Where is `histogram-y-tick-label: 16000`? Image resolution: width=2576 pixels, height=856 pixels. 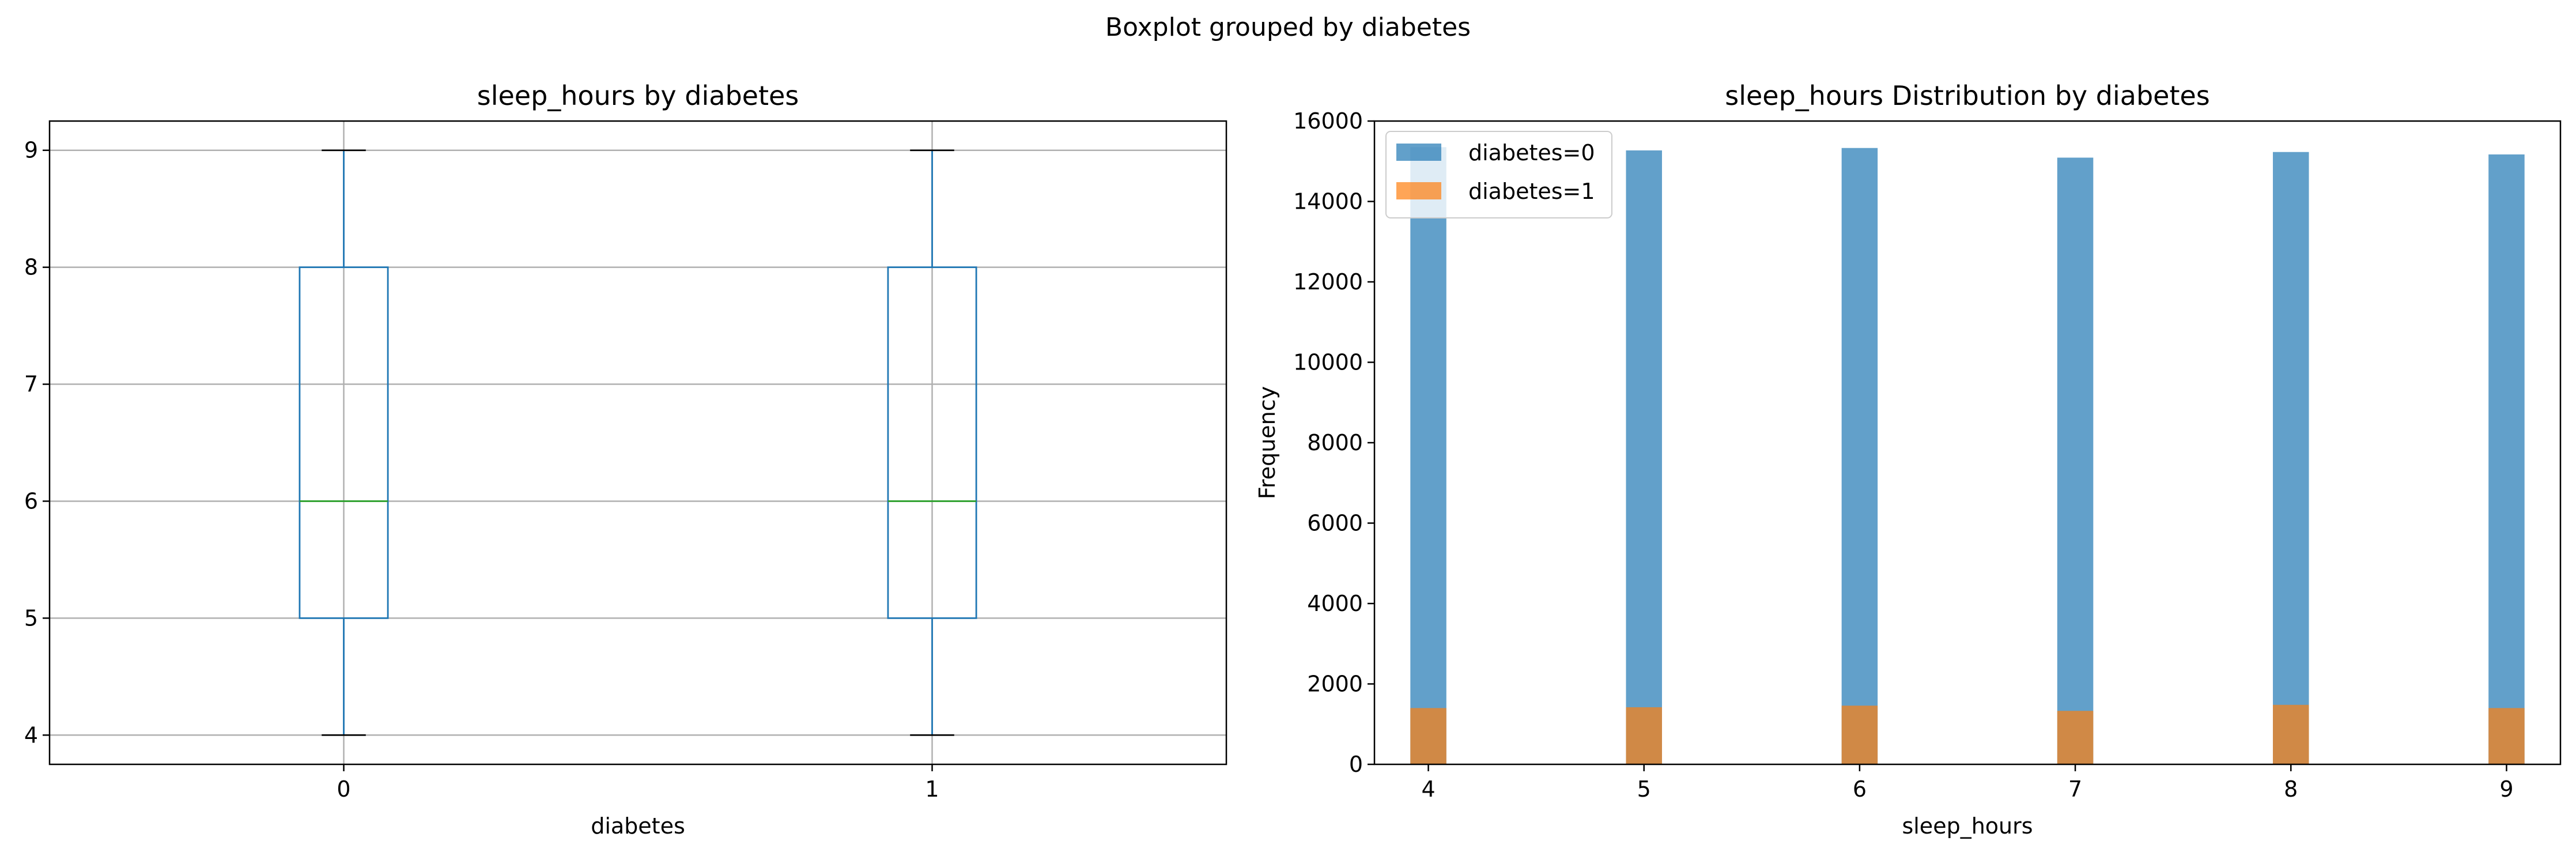 histogram-y-tick-label: 16000 is located at coordinates (1328, 121).